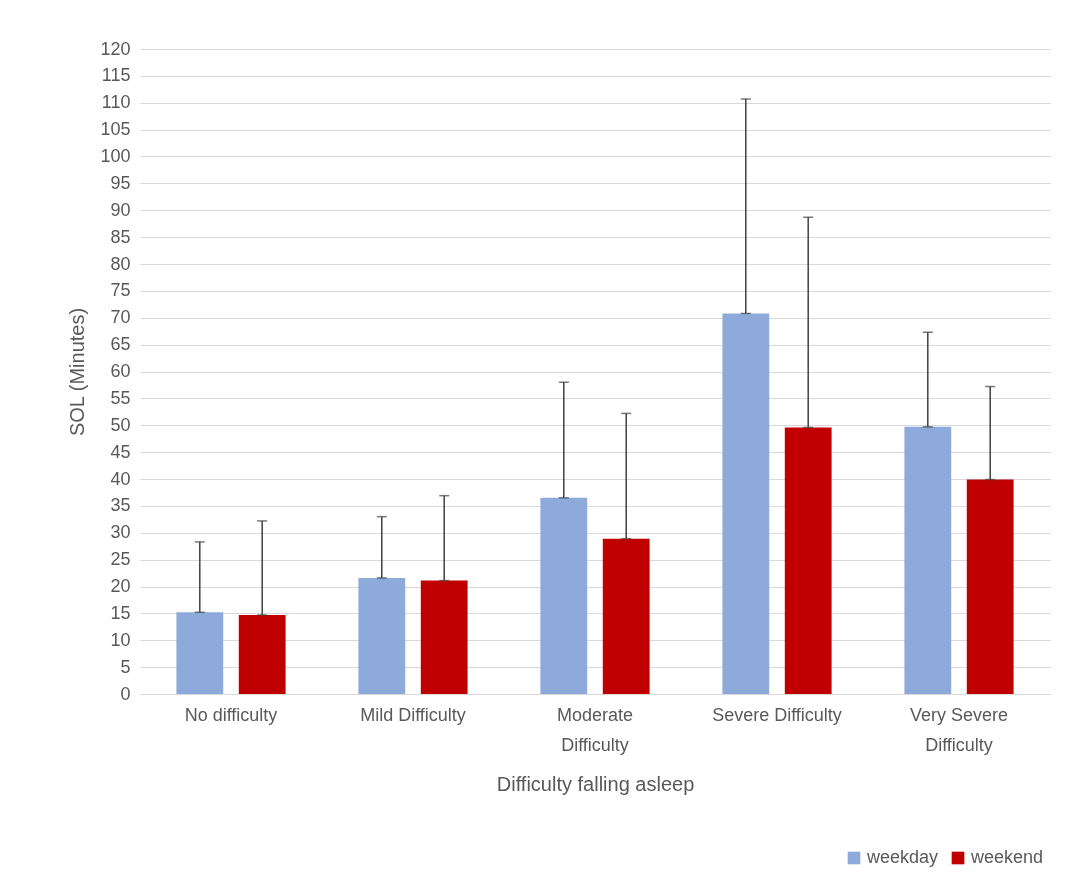 The image size is (1068, 892). Describe the element at coordinates (1007, 857) in the screenshot. I see `legend-label: weekend` at that location.